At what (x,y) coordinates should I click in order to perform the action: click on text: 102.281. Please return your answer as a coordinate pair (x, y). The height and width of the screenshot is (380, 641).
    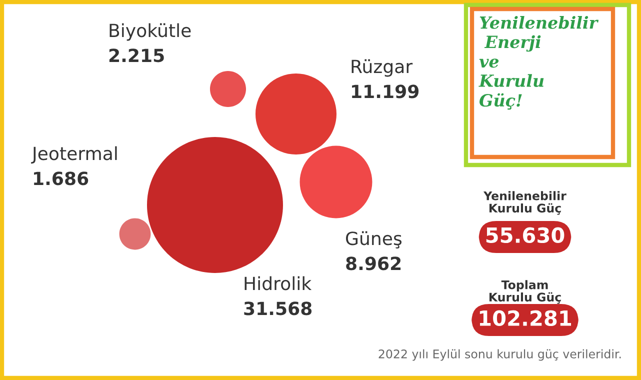
    Looking at the image, I should click on (526, 318).